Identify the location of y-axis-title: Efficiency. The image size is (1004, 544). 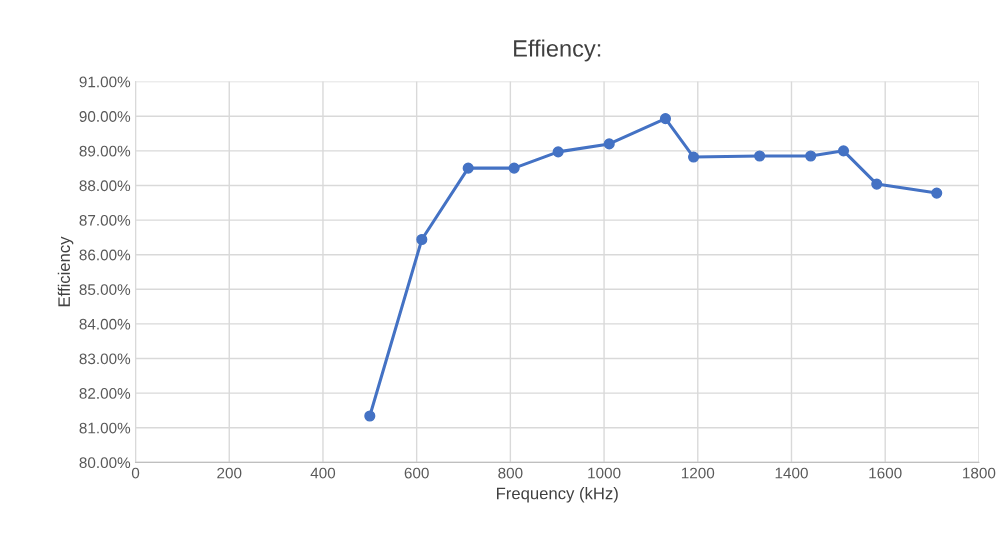
(65, 271).